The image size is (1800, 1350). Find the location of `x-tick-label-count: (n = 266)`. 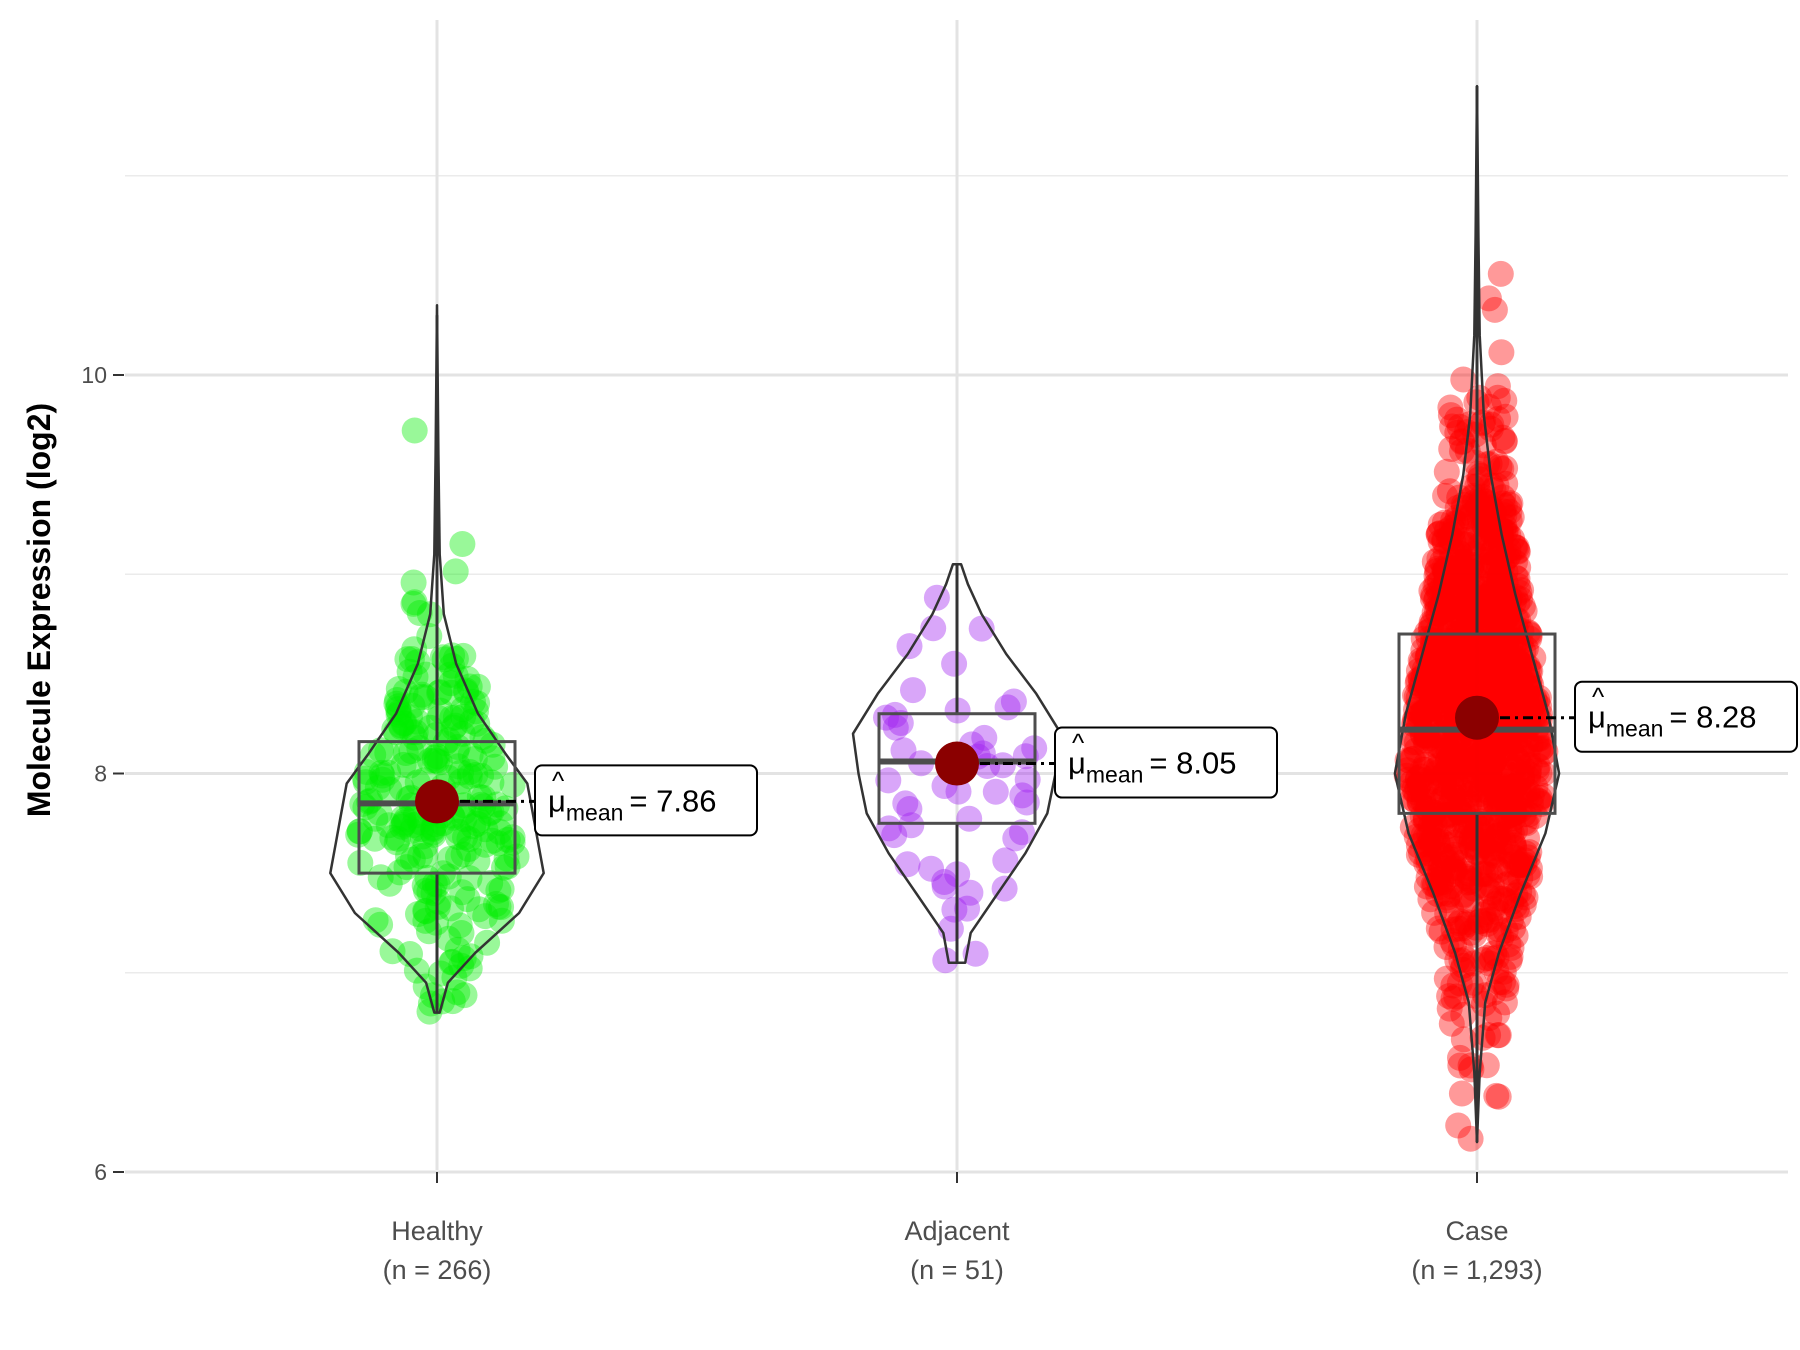

x-tick-label-count: (n = 266) is located at coordinates (437, 1270).